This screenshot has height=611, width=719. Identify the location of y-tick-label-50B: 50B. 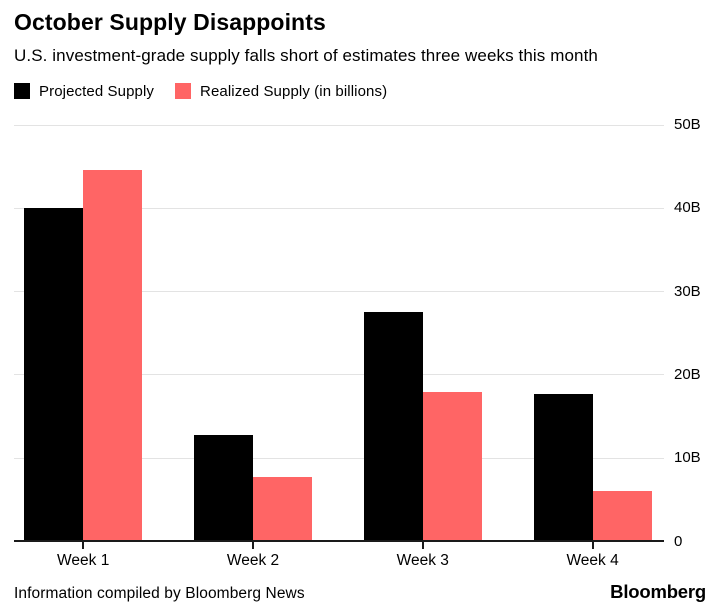
(687, 124).